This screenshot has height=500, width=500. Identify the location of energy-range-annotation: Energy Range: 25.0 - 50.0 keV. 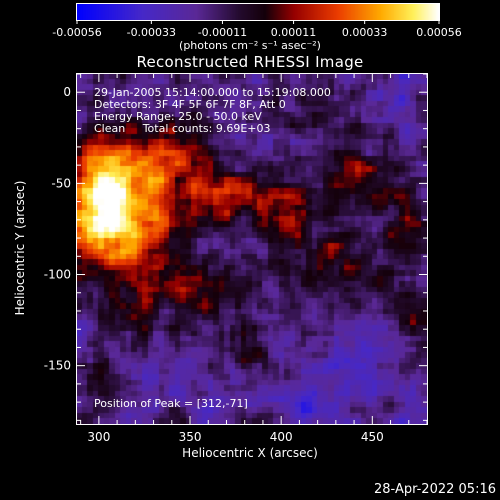
(178, 116).